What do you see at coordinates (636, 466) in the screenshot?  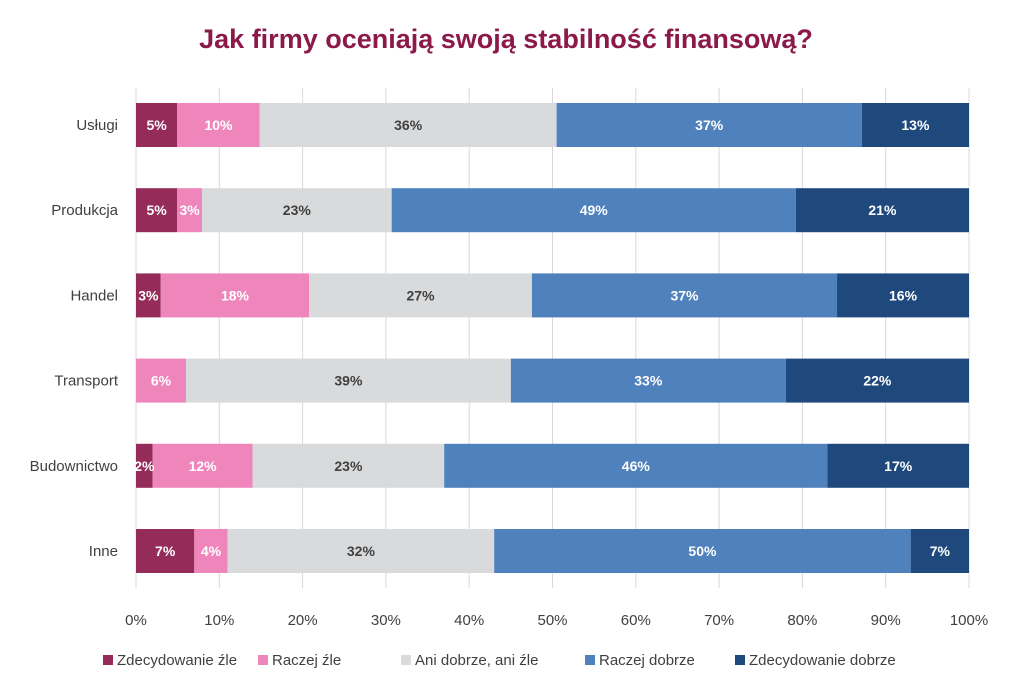 I see `data-label: 46%` at bounding box center [636, 466].